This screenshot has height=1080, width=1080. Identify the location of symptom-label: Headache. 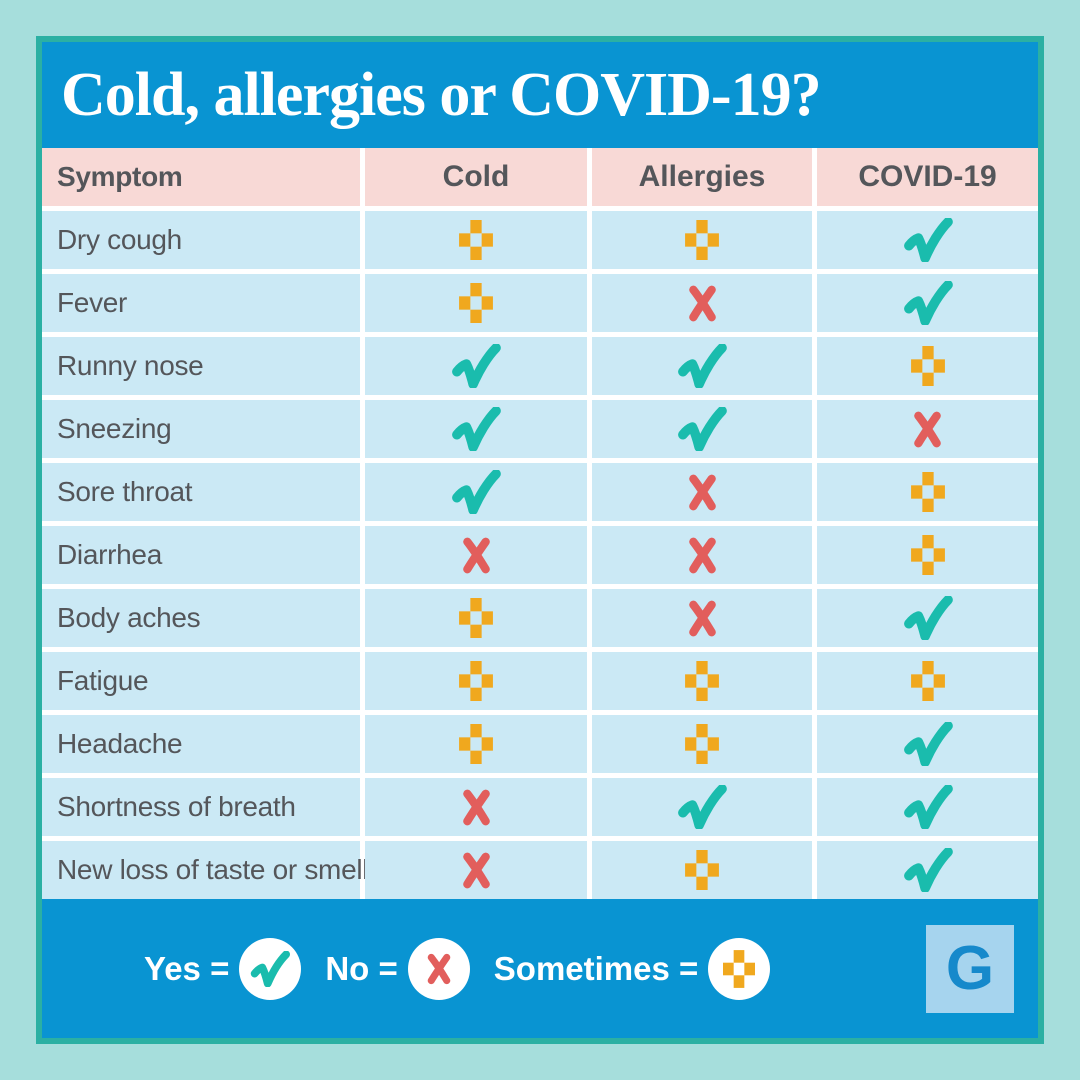
(201, 744).